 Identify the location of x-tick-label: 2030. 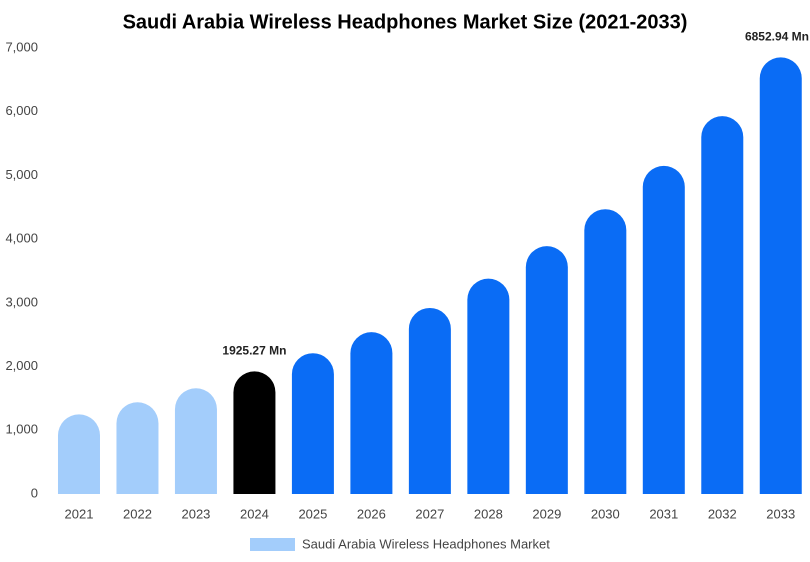
(605, 513).